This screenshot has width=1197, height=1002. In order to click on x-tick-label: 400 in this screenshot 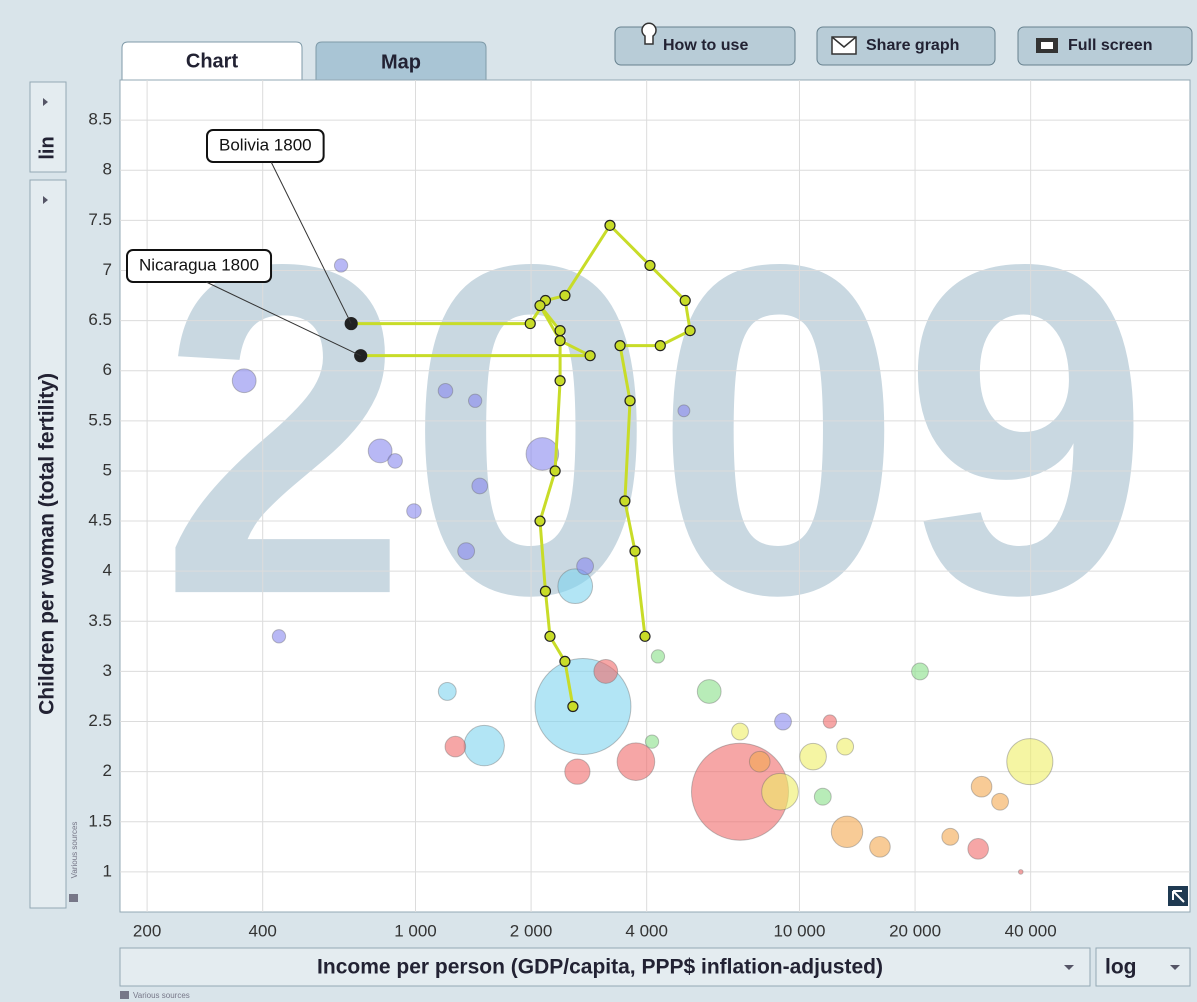, I will do `click(263, 930)`.